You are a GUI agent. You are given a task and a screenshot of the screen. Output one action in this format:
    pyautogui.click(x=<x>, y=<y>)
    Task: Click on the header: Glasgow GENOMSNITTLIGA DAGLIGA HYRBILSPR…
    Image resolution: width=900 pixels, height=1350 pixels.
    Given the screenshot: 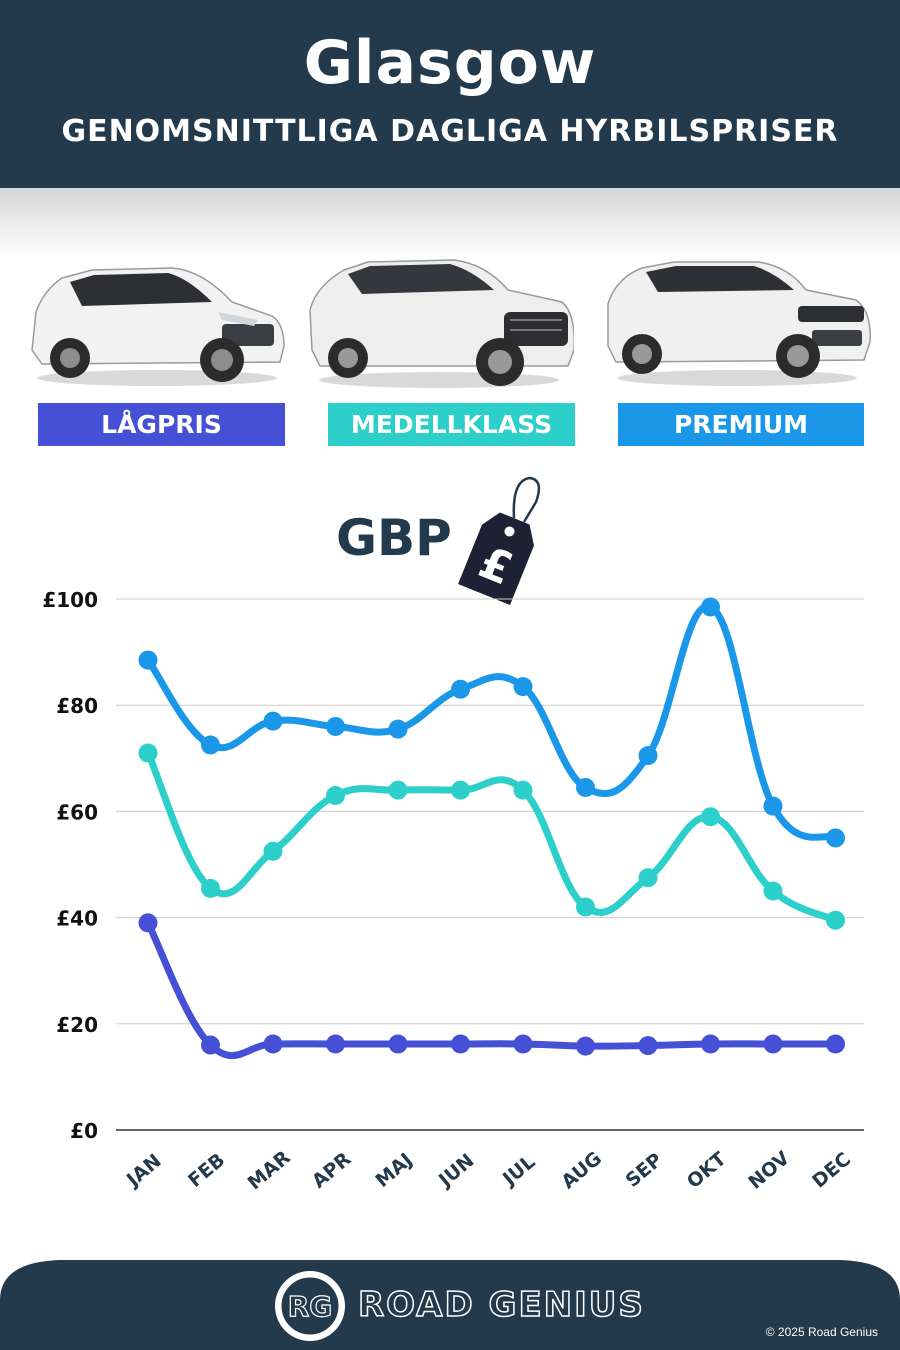 What is the action you would take?
    pyautogui.click(x=450, y=94)
    